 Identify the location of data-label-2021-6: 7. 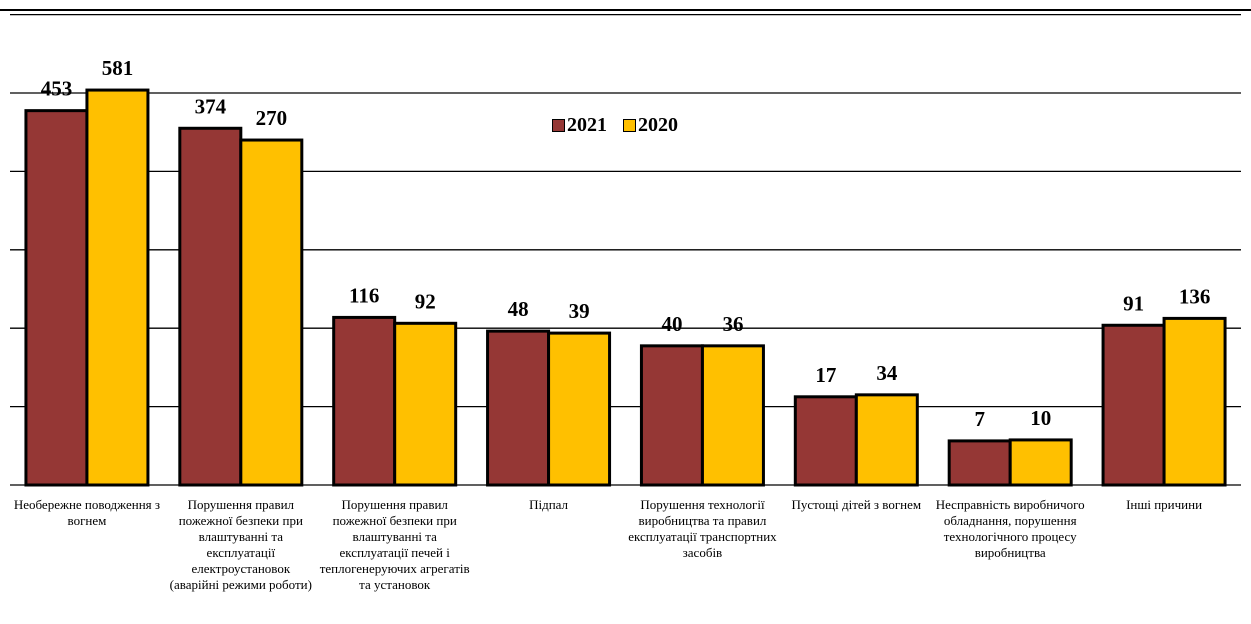
(979, 419).